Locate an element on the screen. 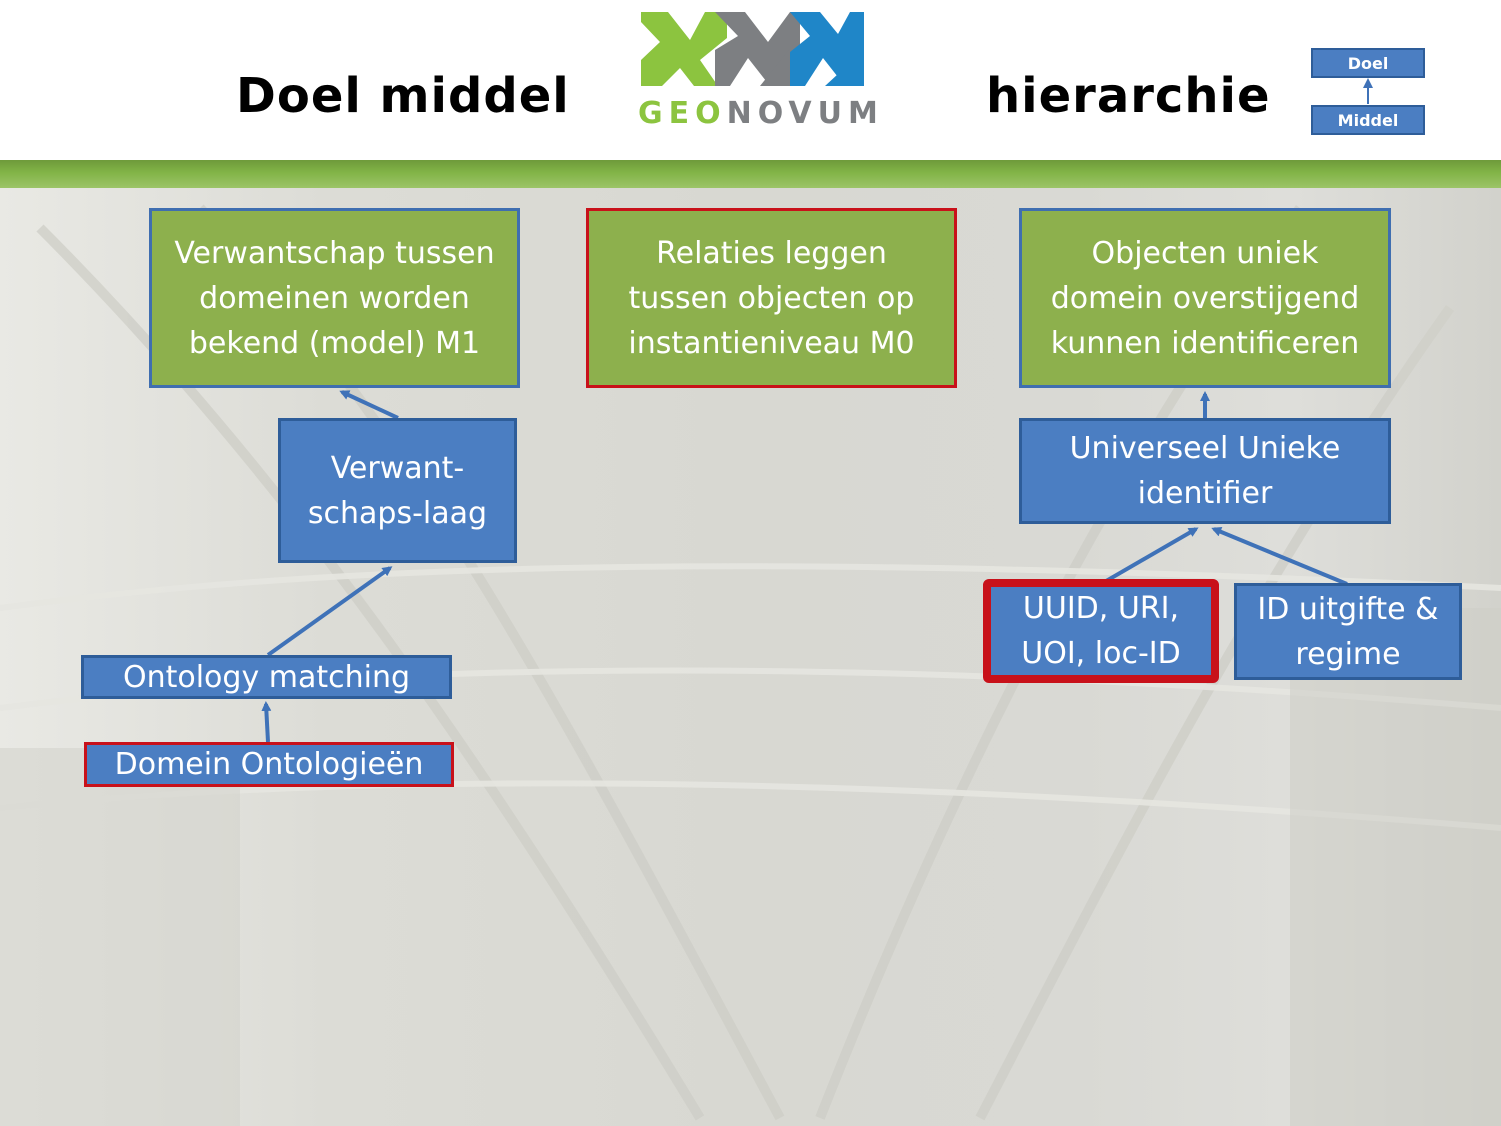  title-right: hierarchie is located at coordinates (1128, 96).